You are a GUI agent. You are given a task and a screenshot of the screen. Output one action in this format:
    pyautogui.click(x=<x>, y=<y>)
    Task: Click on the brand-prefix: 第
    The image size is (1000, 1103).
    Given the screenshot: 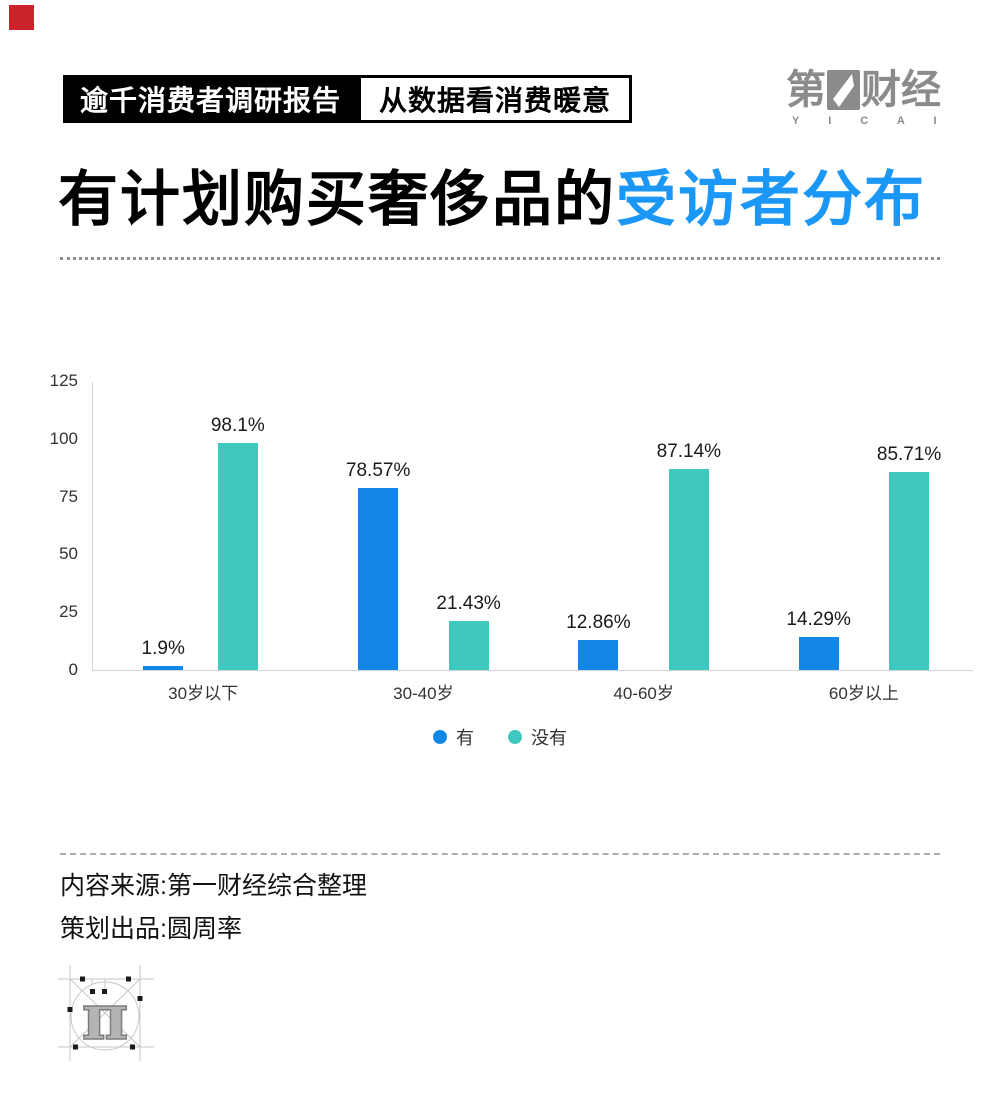 What is the action you would take?
    pyautogui.click(x=806, y=90)
    